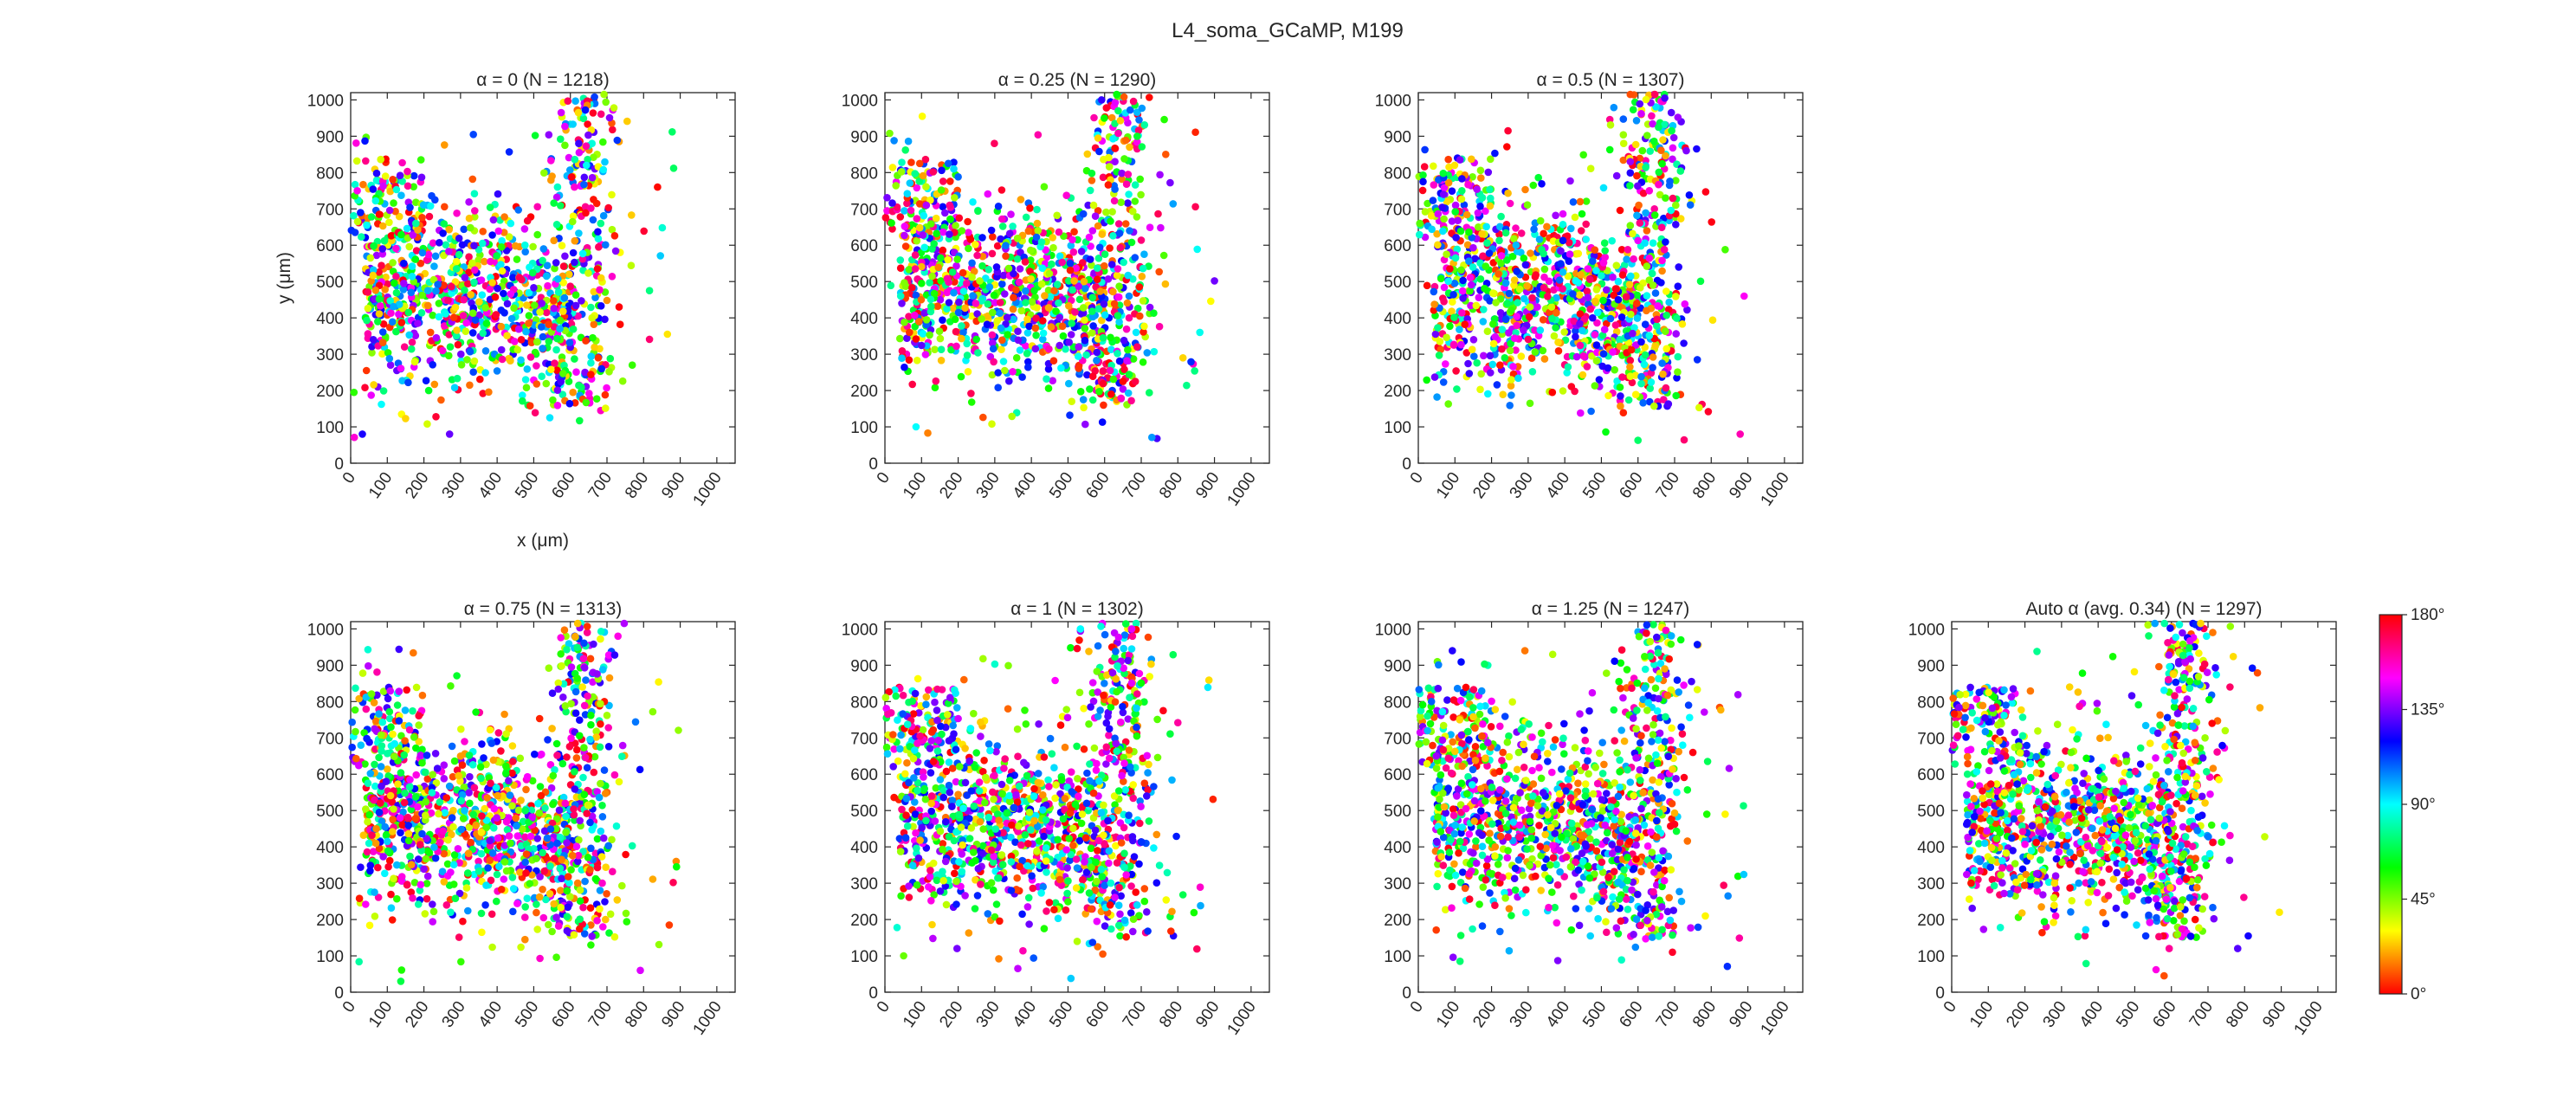  I want to click on x-tick-label: 300, so click(1522, 485).